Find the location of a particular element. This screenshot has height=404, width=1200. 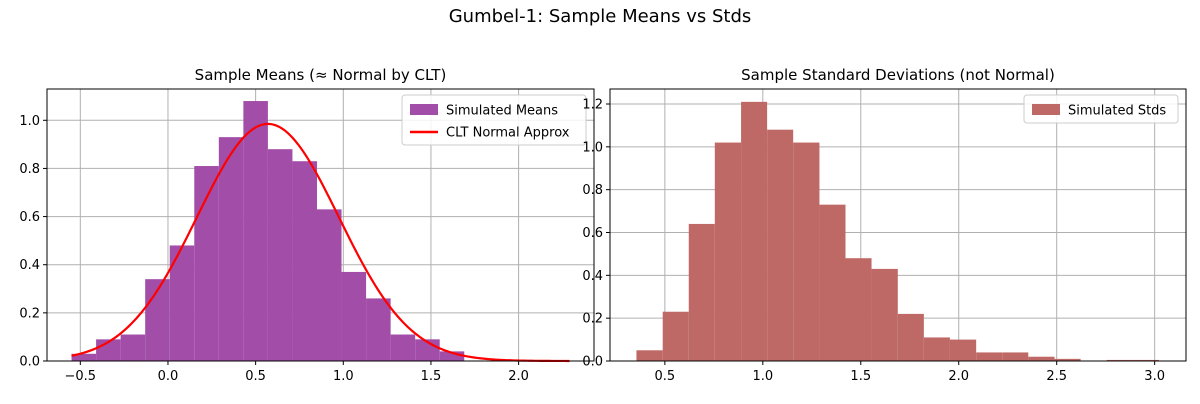

stds-x-tick-label: 3.0 is located at coordinates (1154, 376).